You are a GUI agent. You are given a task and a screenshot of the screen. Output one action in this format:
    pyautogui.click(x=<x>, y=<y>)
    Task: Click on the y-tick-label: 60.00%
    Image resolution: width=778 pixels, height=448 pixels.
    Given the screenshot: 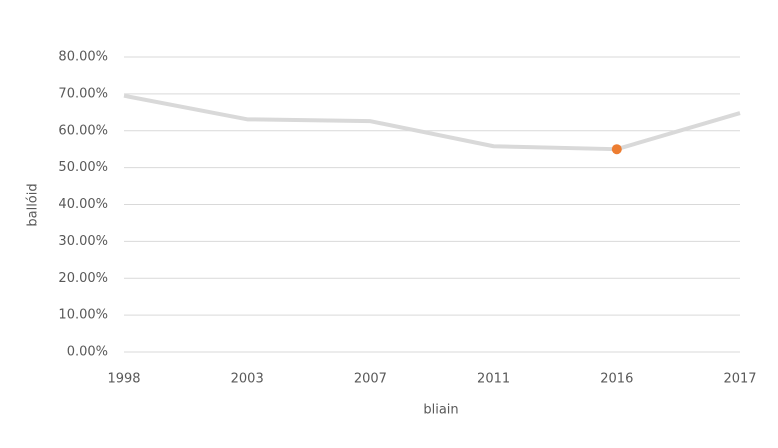 What is the action you would take?
    pyautogui.click(x=83, y=130)
    